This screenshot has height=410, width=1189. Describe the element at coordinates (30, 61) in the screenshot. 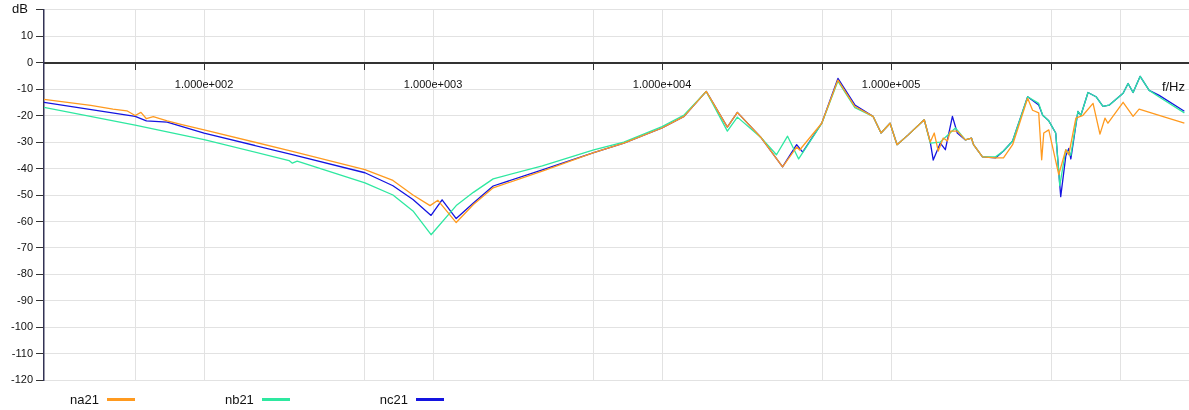

I see `y-tick-label: 0` at that location.